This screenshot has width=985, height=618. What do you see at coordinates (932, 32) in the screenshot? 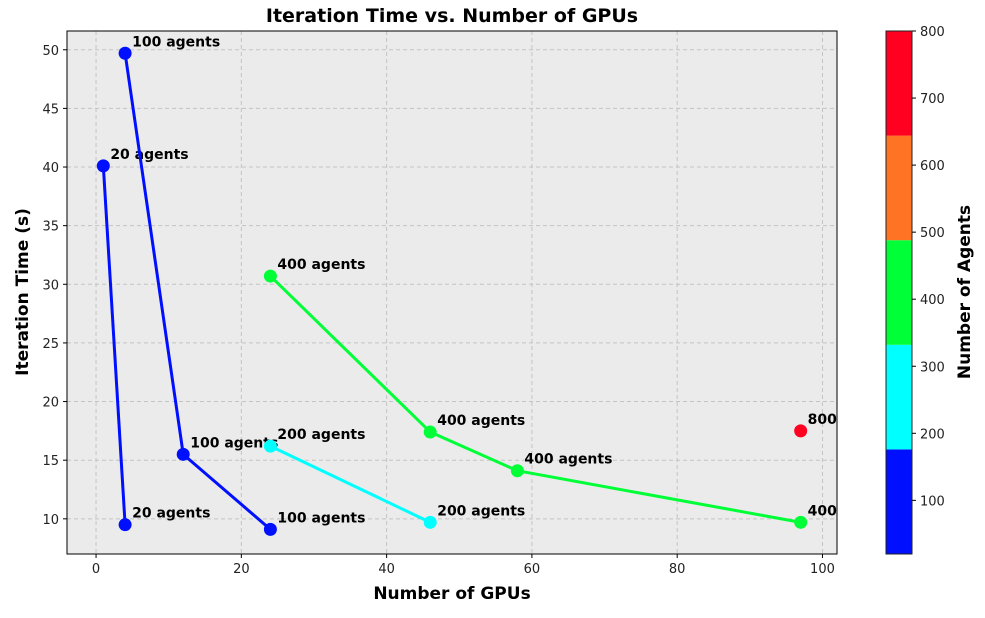
I see `colorbar-tick-label: 800` at bounding box center [932, 32].